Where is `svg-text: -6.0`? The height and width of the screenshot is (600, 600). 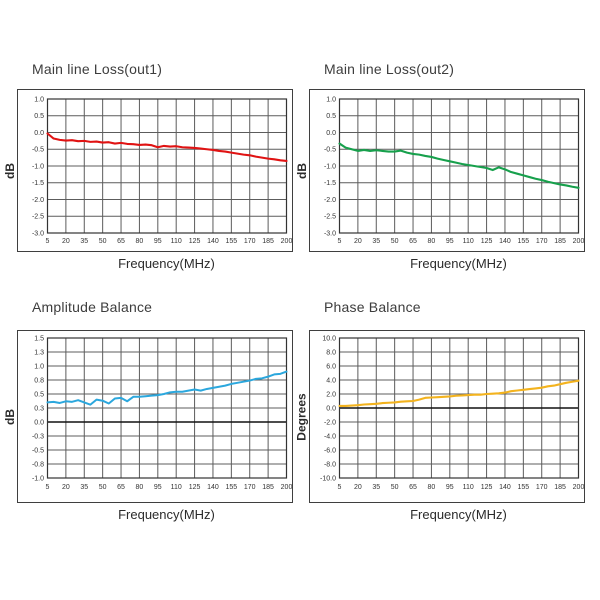
svg-text: -6.0 is located at coordinates (330, 450).